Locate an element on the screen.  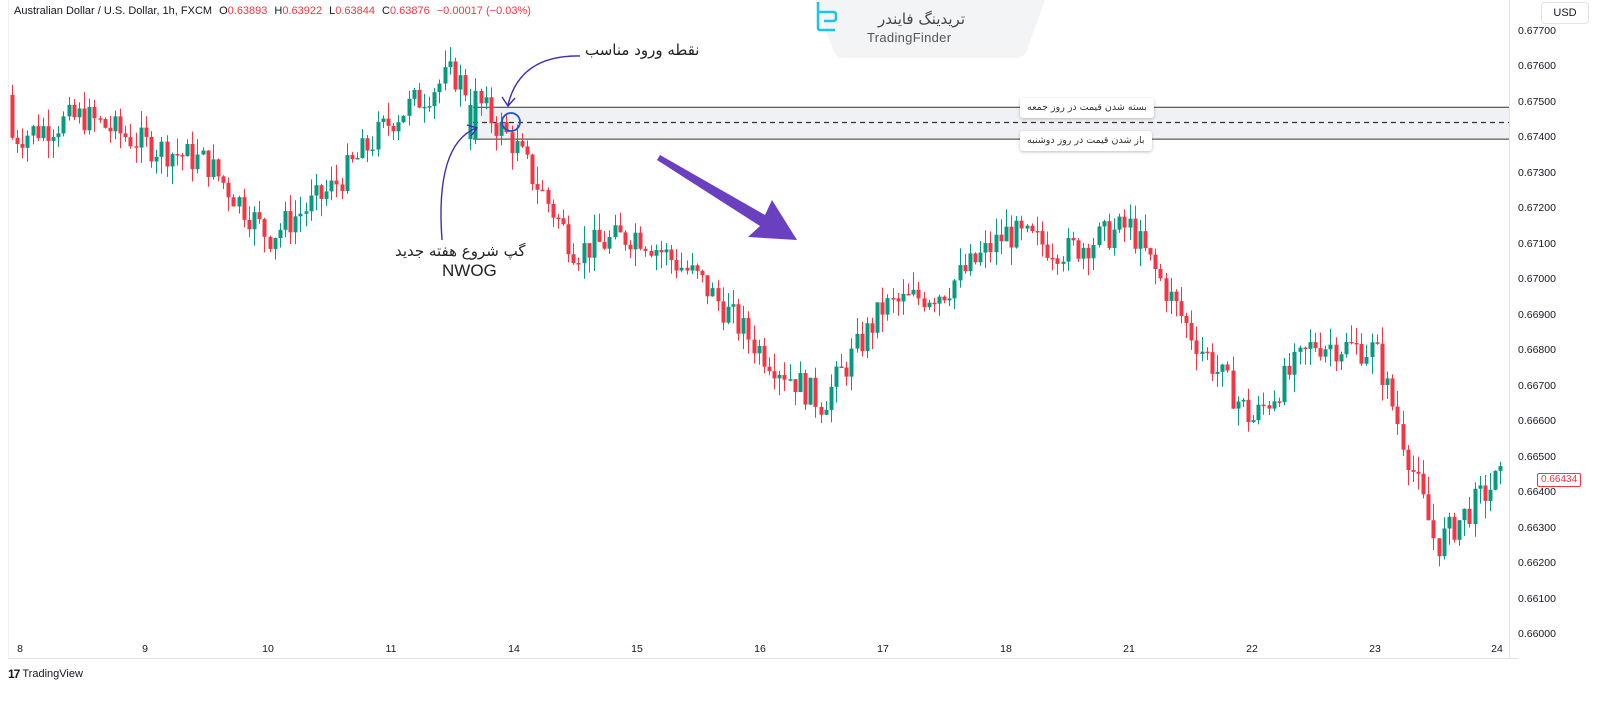
tradingview-brand-text: TradingView is located at coordinates (52, 674).